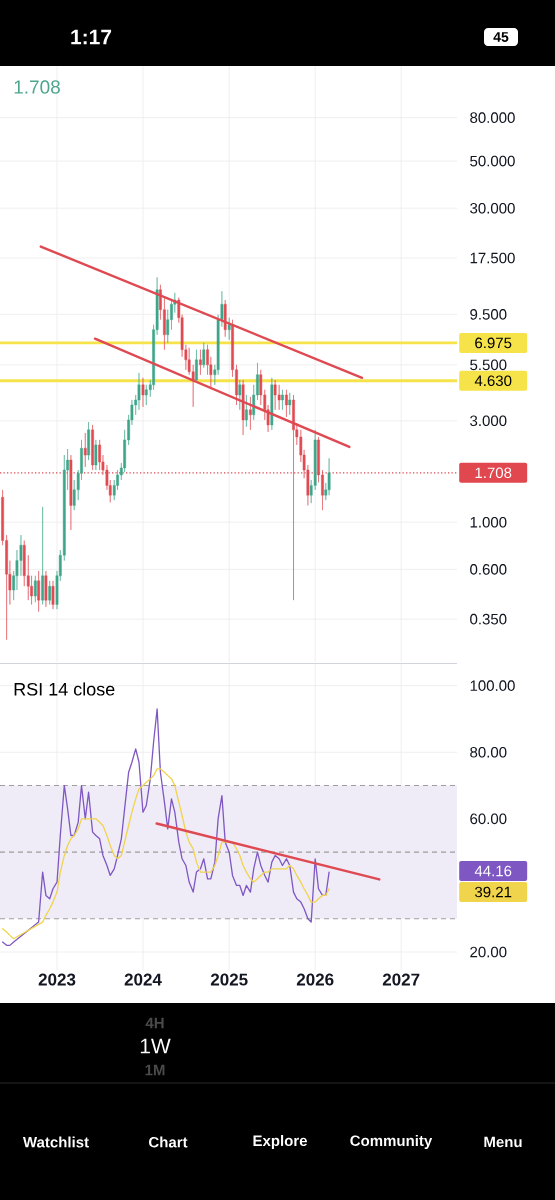 This screenshot has height=1200, width=555. I want to click on text: Explore, so click(280, 1142).